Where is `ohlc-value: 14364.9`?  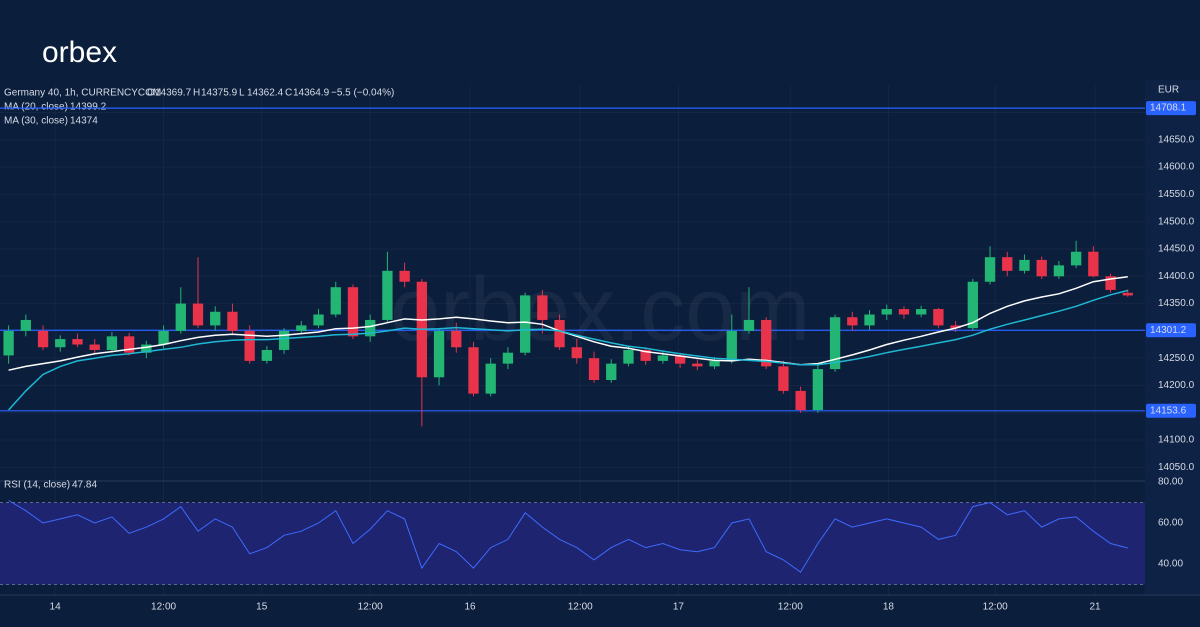
ohlc-value: 14364.9 is located at coordinates (311, 93).